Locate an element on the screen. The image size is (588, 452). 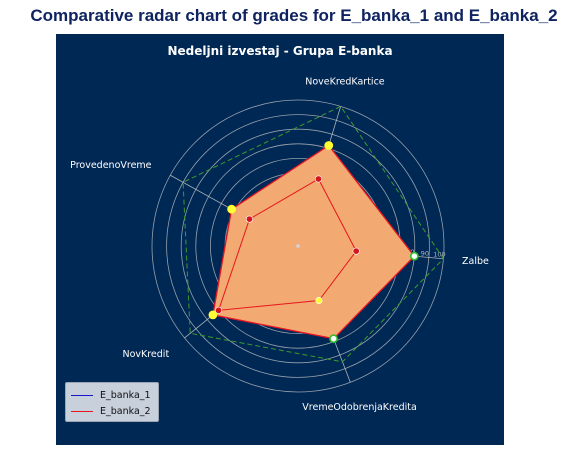
legend-item-e-banka-2: E_banka_2 is located at coordinates (111, 411).